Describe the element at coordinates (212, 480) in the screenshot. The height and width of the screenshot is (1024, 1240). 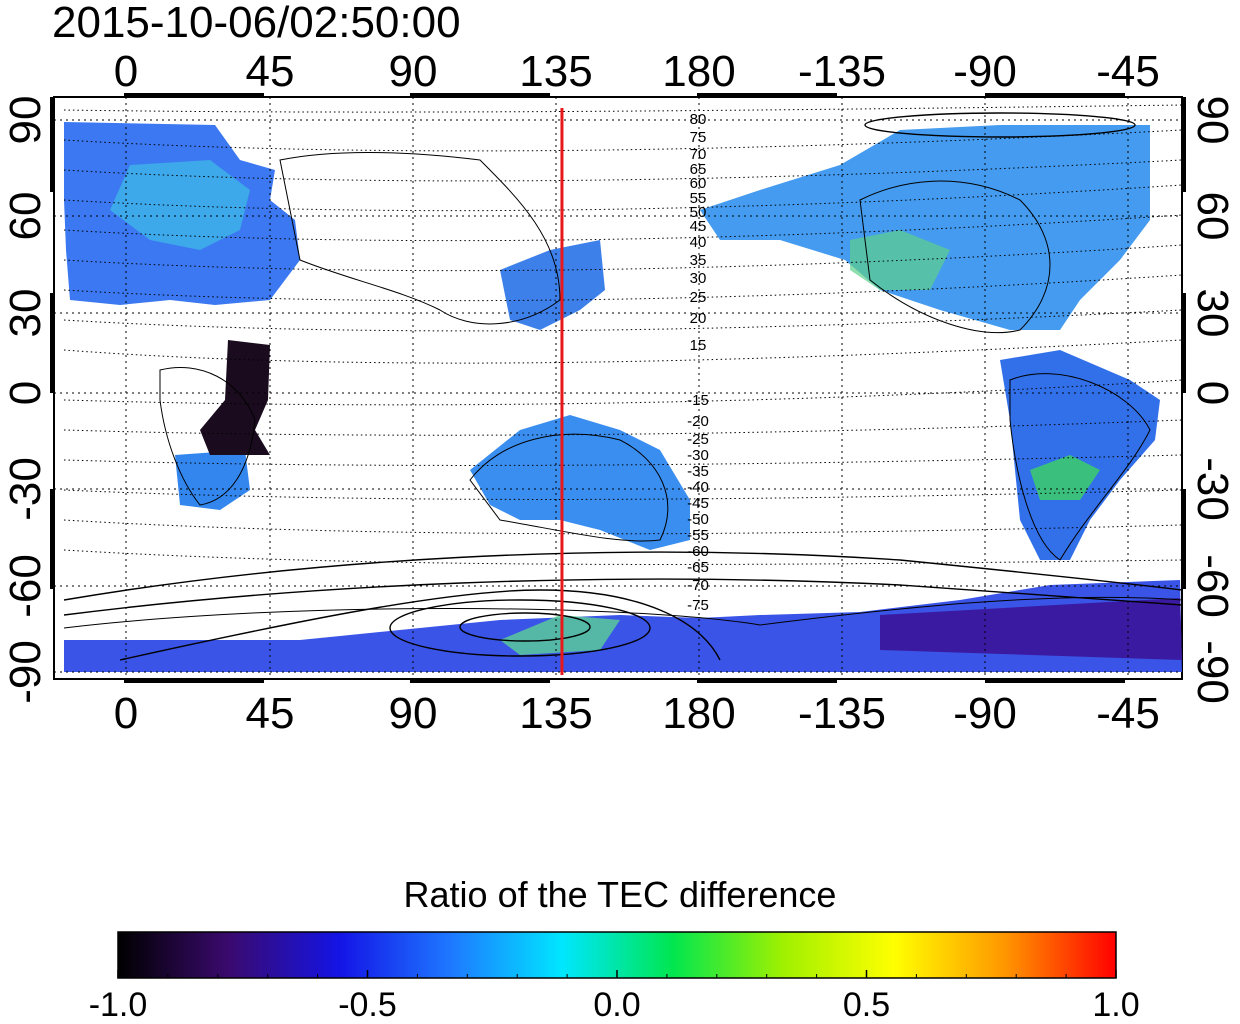
I see `tec-region-africa-south` at that location.